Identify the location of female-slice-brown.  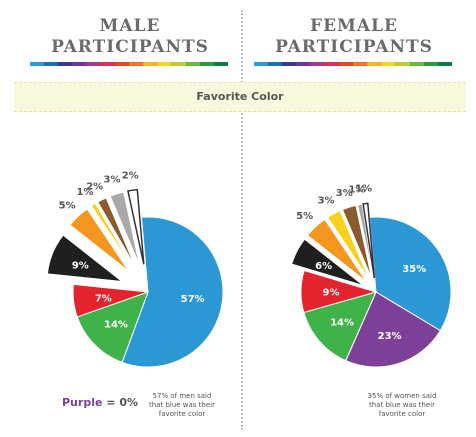
(357, 241).